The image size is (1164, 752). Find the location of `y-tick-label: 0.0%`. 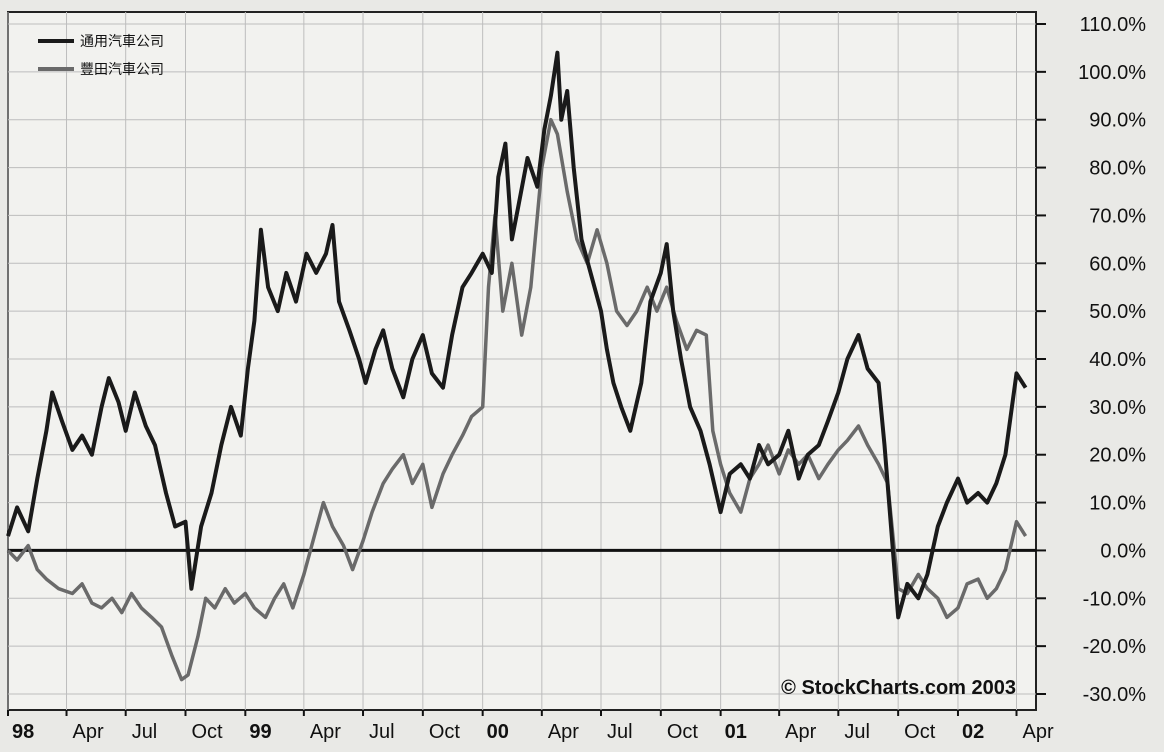

y-tick-label: 0.0% is located at coordinates (1123, 551).